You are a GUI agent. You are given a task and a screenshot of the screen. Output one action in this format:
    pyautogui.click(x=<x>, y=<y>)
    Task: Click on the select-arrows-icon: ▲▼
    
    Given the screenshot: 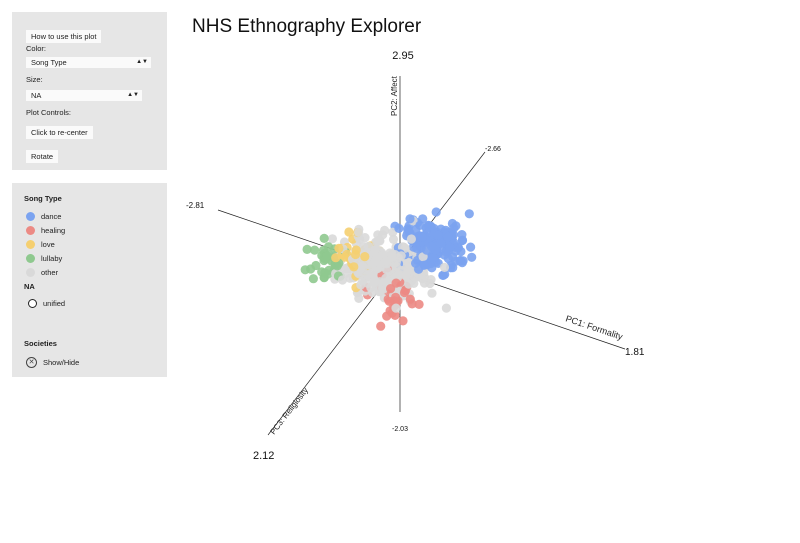 What is the action you would take?
    pyautogui.click(x=142, y=62)
    